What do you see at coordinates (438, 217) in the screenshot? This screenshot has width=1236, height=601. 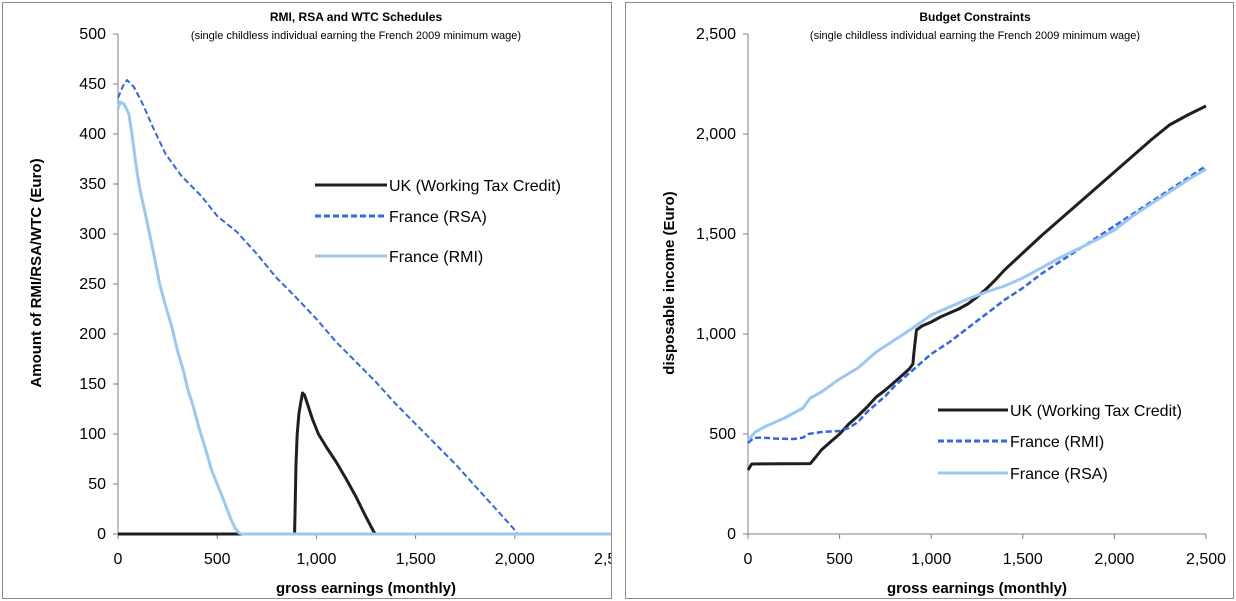 I see `legend-label-2: France (RSA)` at bounding box center [438, 217].